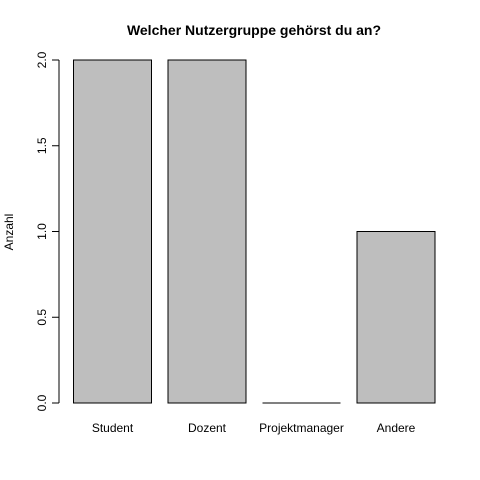 This screenshot has height=480, width=480. What do you see at coordinates (396, 317) in the screenshot?
I see `bar-andere` at bounding box center [396, 317].